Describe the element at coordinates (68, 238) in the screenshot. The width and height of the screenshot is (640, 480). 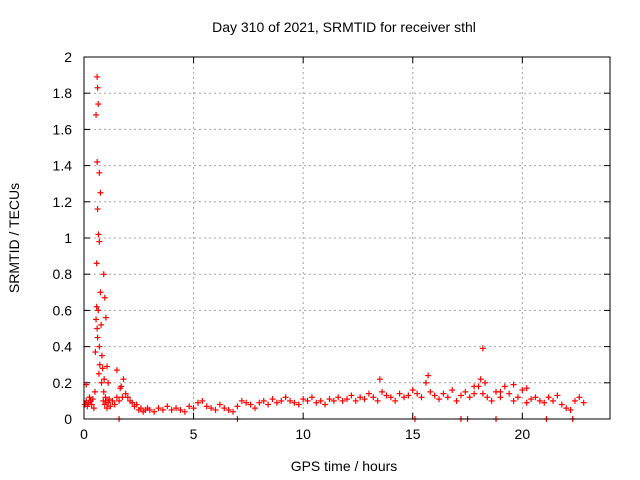
I see `y-tick-label: 1` at that location.